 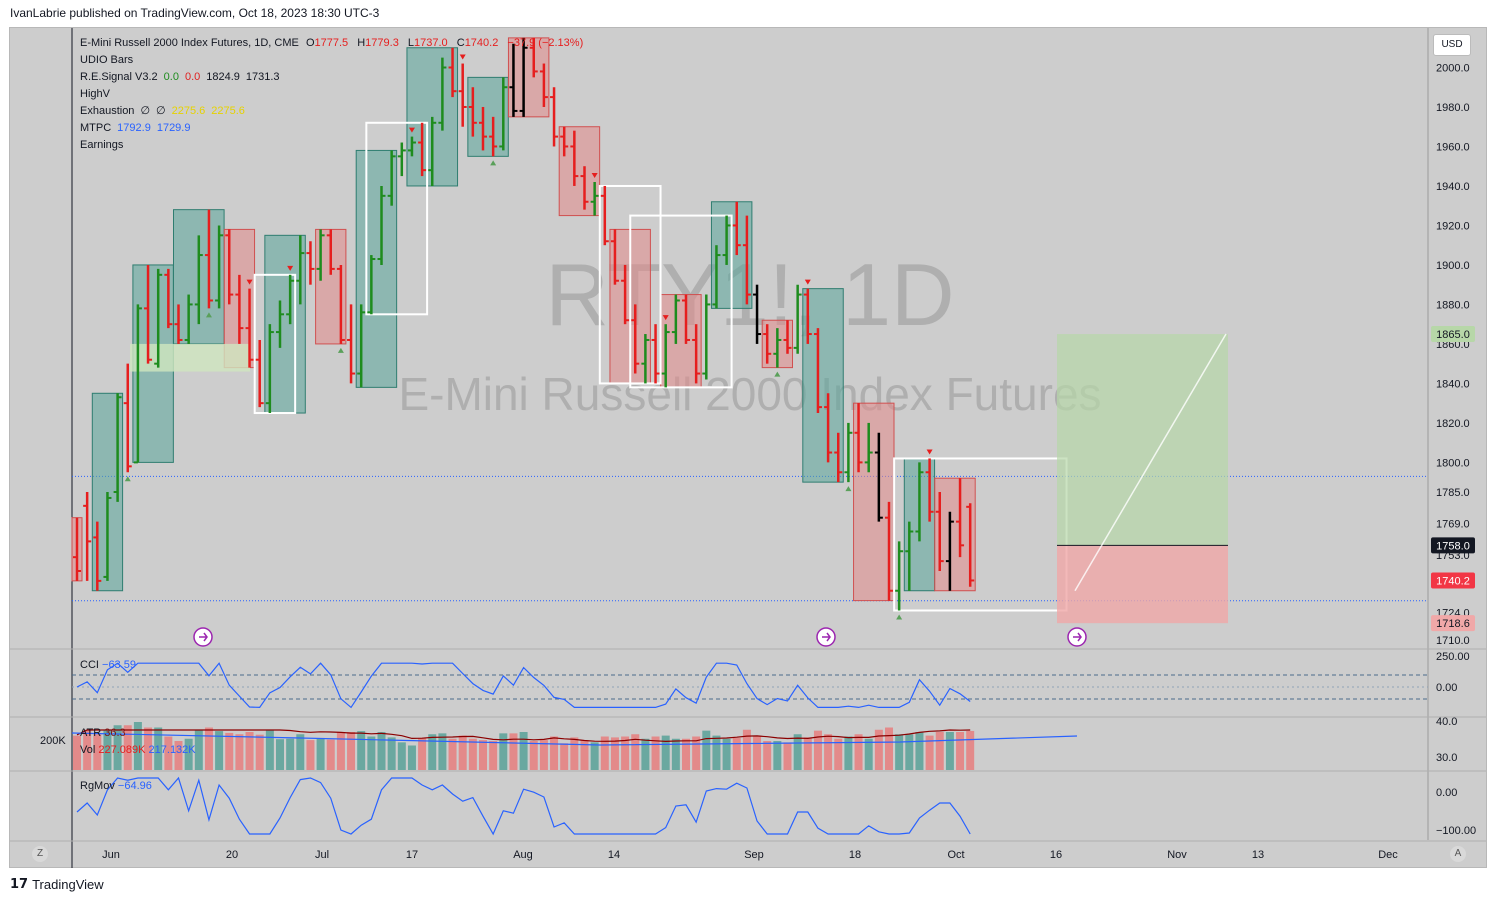 I want to click on volume-ma-line, so click(x=574, y=739).